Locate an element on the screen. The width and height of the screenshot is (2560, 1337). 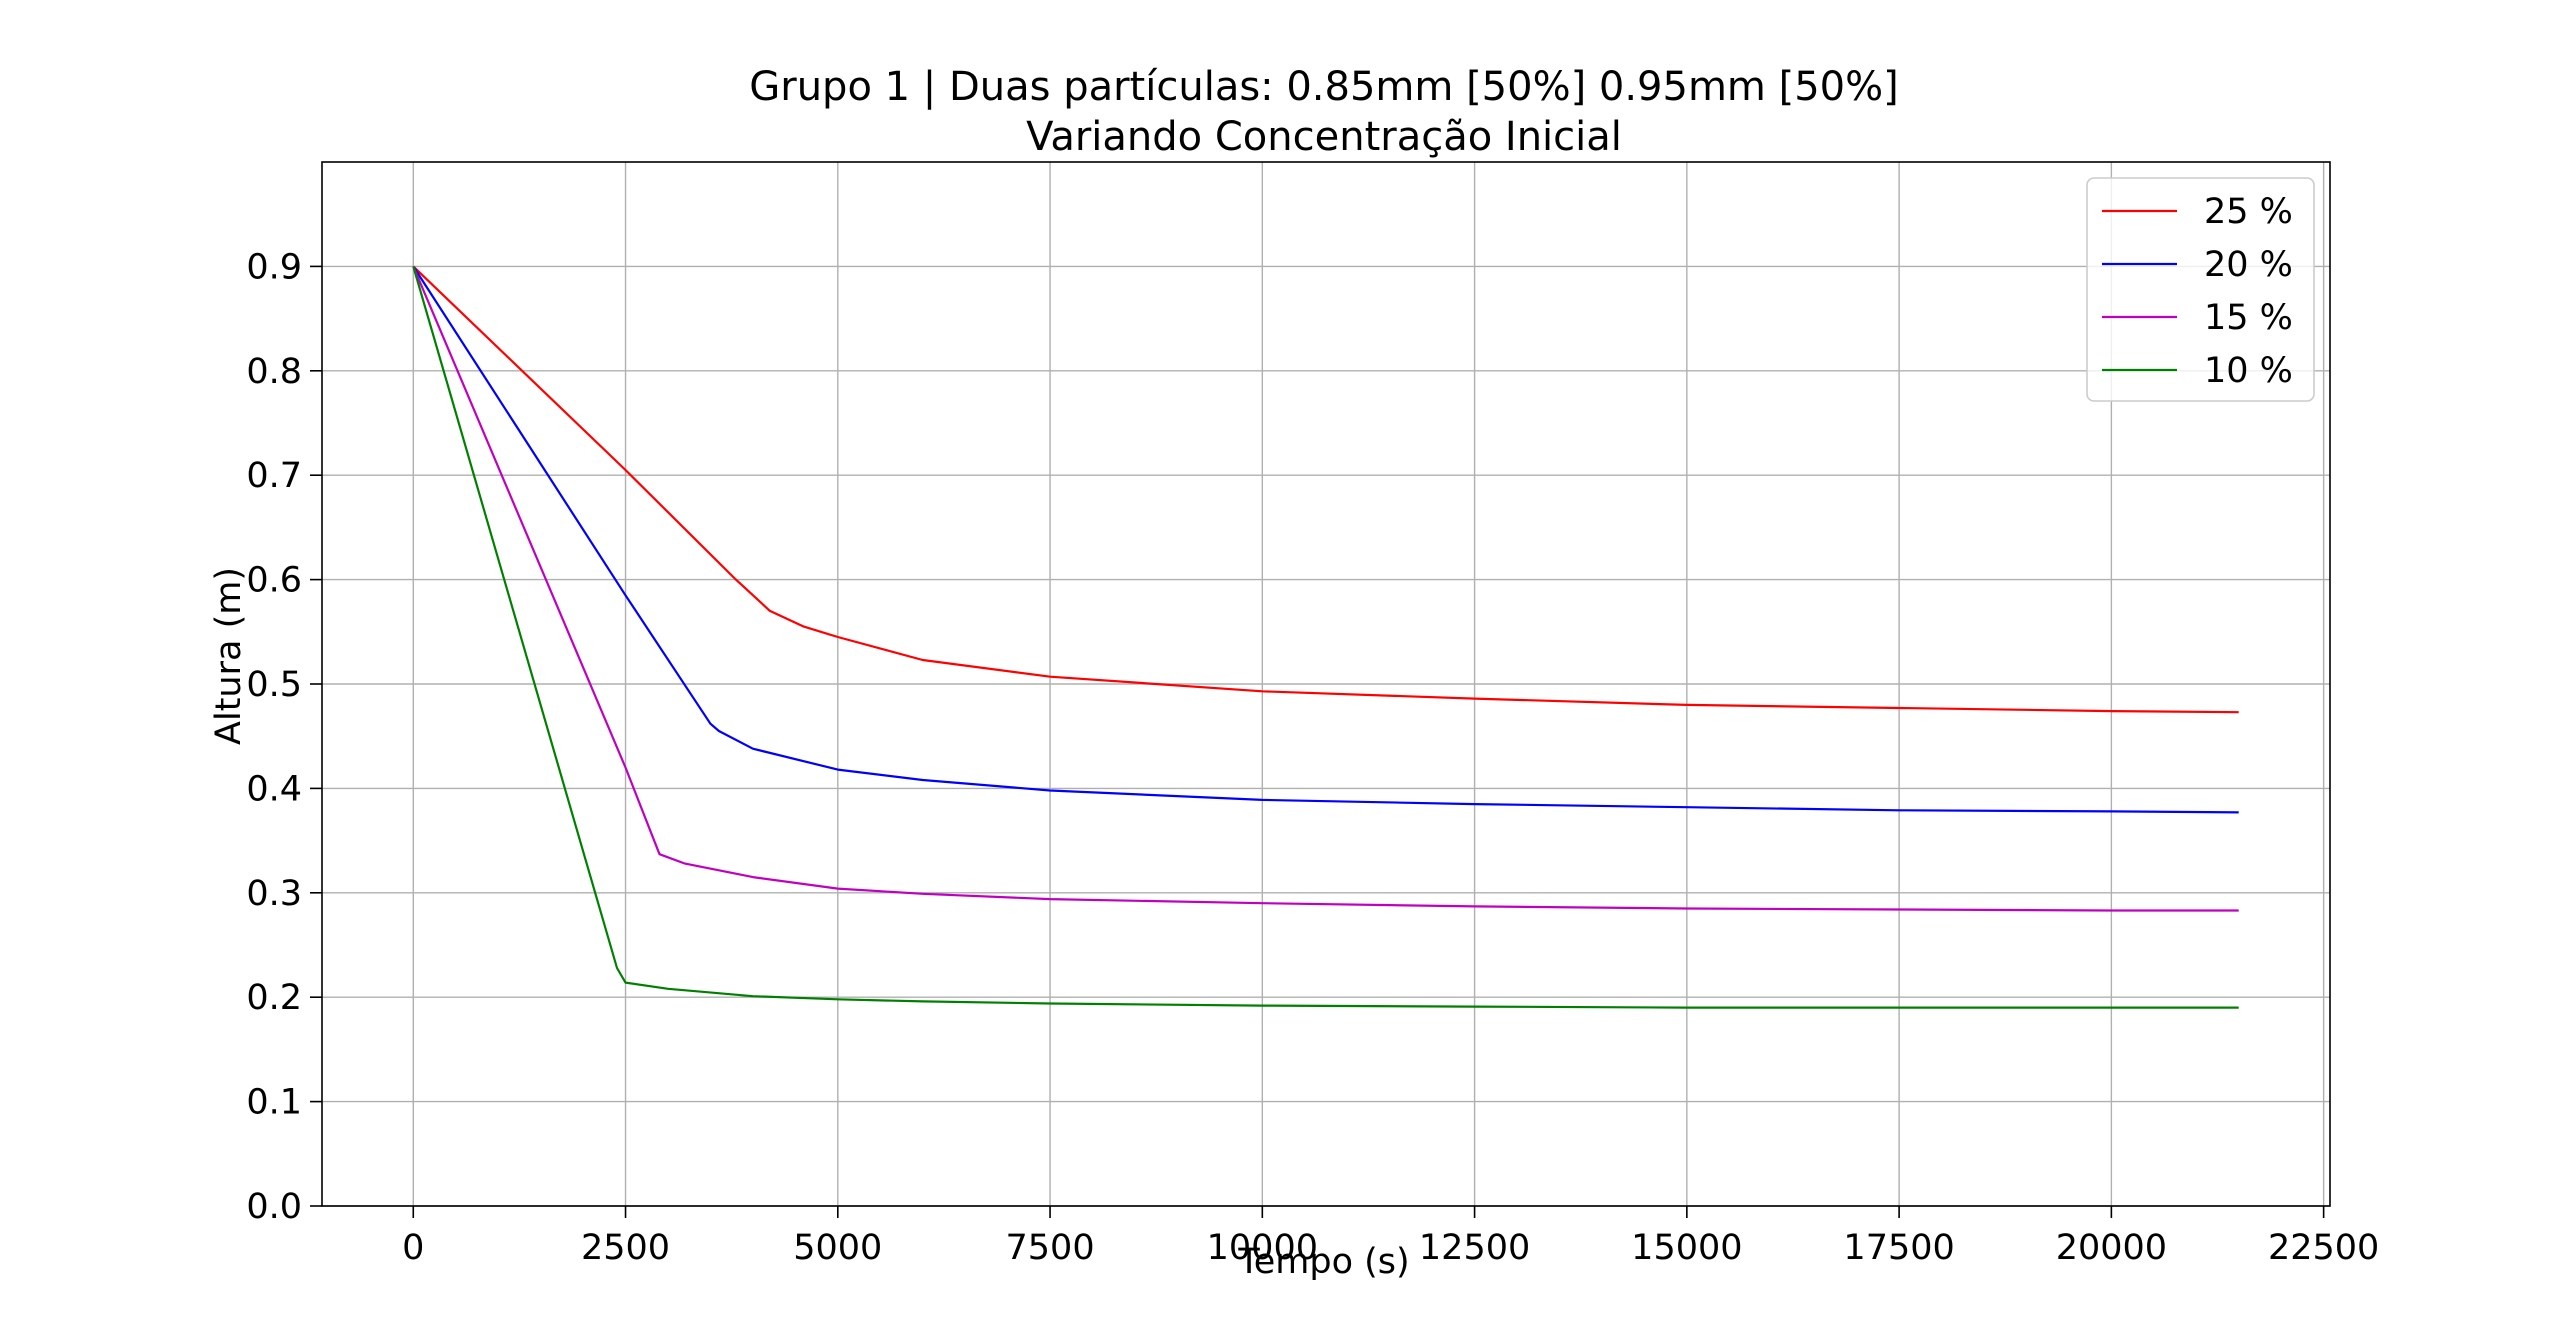
x-tick-label: 5000 is located at coordinates (837, 1248).